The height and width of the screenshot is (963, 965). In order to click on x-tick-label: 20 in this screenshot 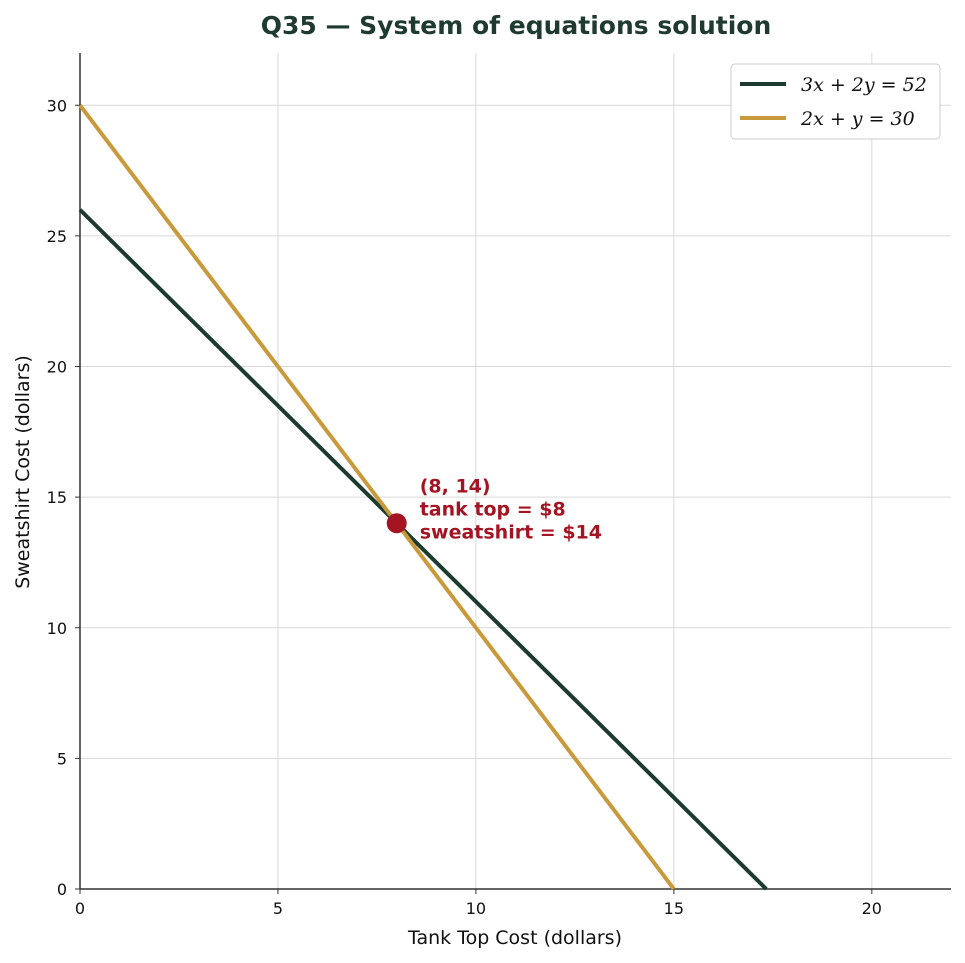, I will do `click(872, 908)`.